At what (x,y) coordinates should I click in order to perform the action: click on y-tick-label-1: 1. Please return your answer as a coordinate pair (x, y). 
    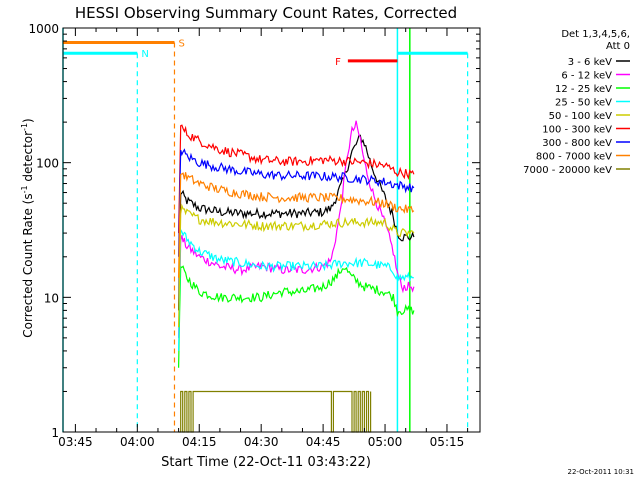
    Looking at the image, I should click on (55, 433).